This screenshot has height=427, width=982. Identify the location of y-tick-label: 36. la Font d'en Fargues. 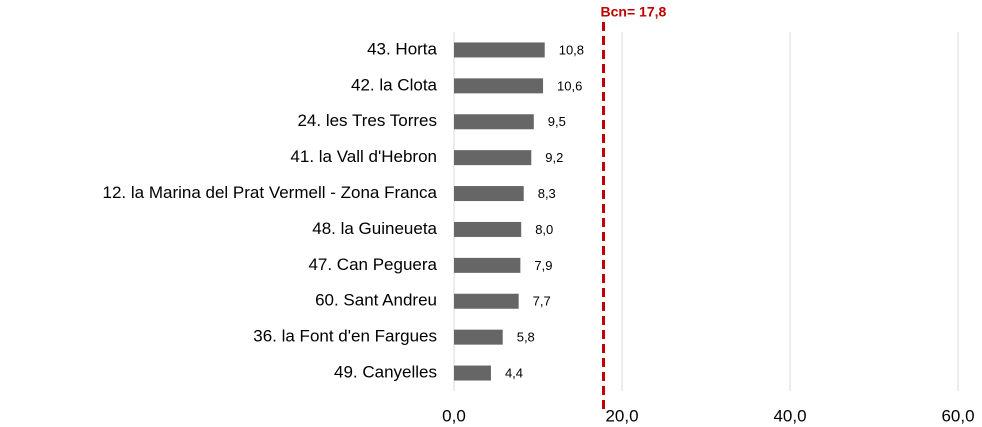
(345, 336).